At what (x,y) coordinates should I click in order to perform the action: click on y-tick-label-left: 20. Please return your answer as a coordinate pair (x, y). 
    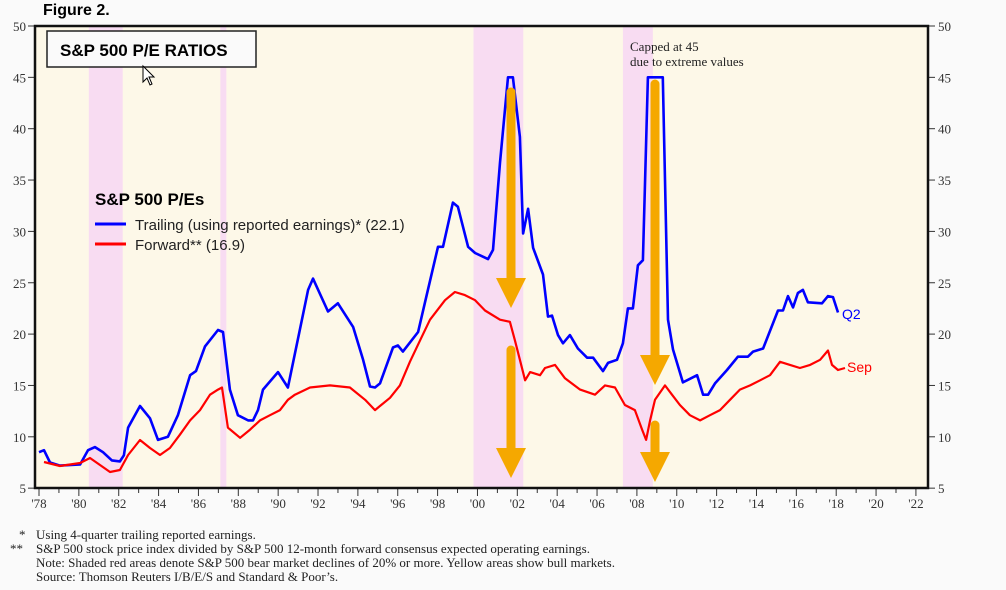
    Looking at the image, I should click on (19, 334).